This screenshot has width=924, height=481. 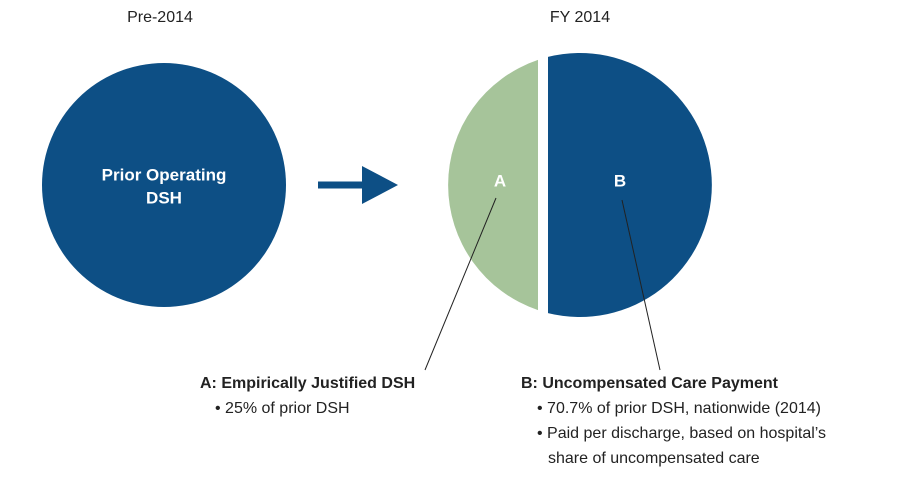 I want to click on segment-a, so click(x=493, y=185).